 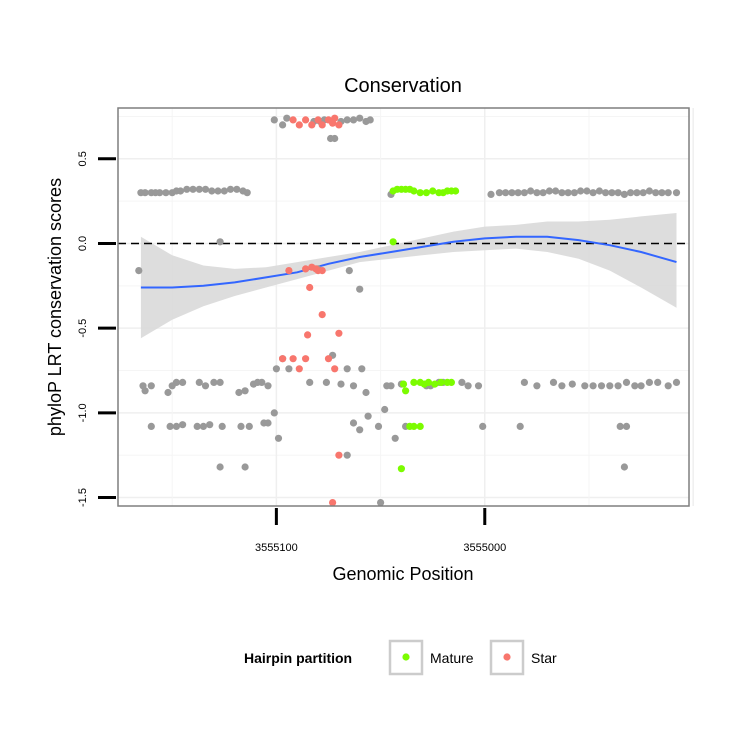 What do you see at coordinates (380, 531) in the screenshot?
I see `x-axis: 3555100 3555000` at bounding box center [380, 531].